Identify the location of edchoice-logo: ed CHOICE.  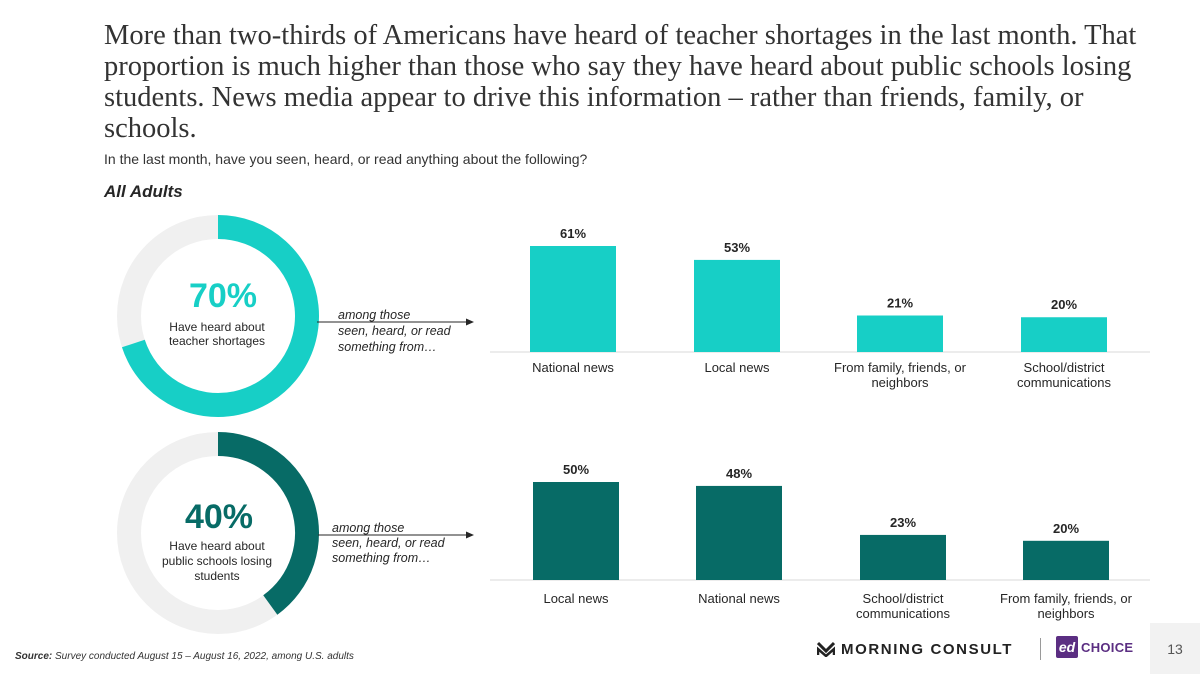
(1094, 647).